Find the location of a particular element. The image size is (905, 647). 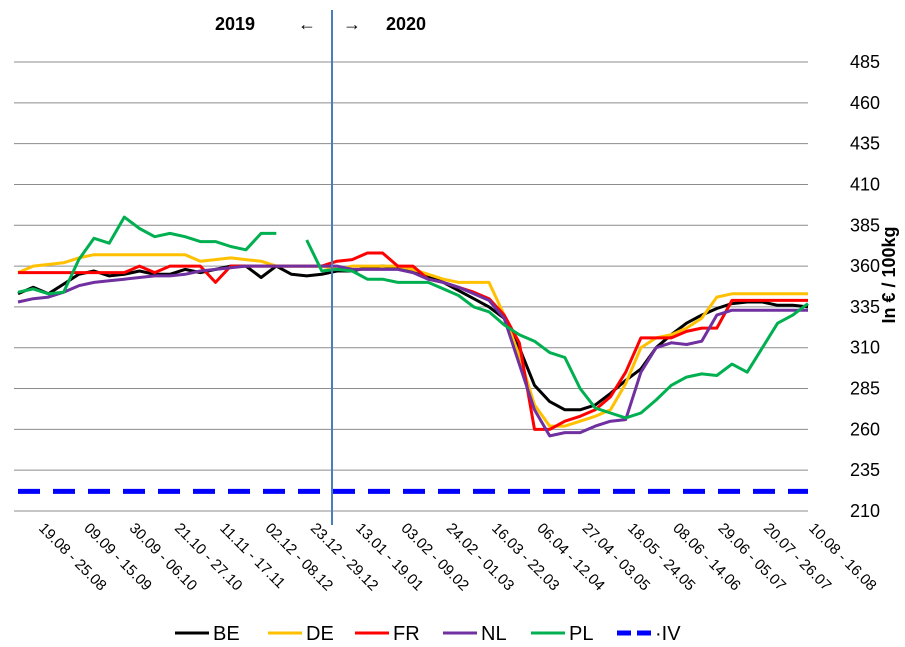

year-label-2019: 2019 is located at coordinates (235, 24).